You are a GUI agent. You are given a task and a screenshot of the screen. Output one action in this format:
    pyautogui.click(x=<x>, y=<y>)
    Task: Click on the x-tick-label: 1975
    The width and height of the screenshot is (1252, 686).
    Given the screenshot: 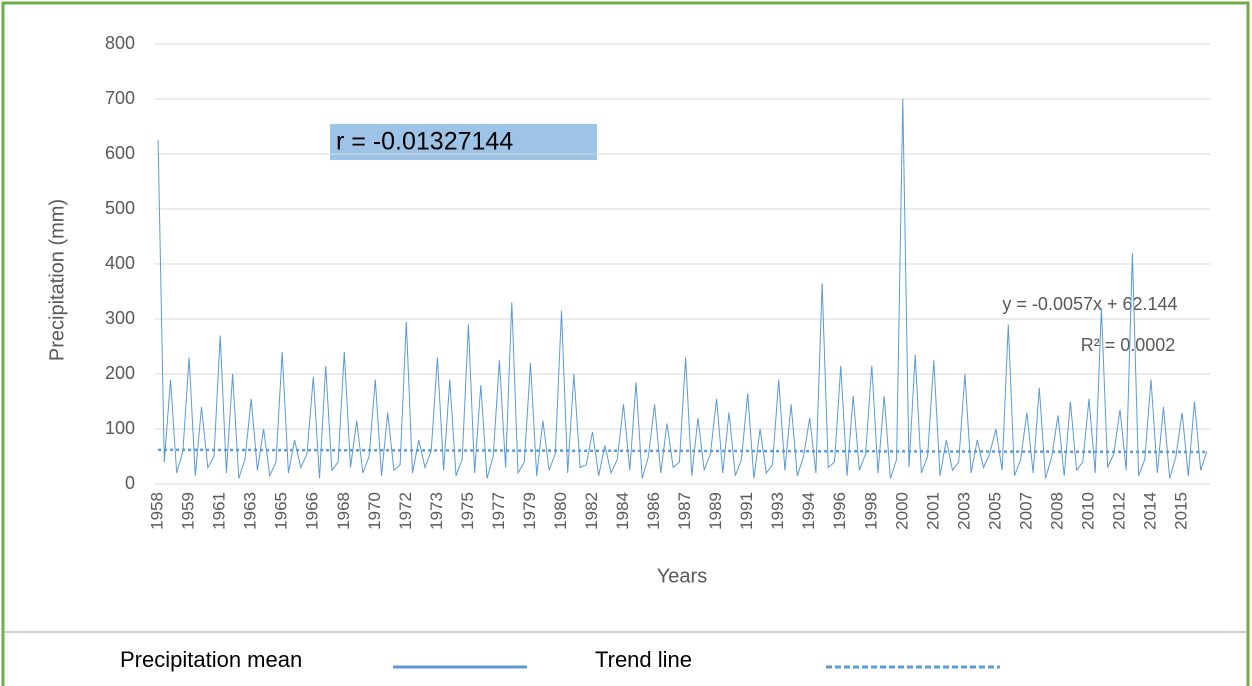 What is the action you would take?
    pyautogui.click(x=467, y=511)
    